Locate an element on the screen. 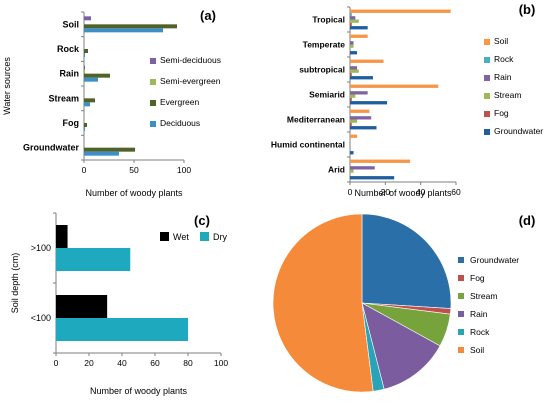 The width and height of the screenshot is (550, 403). bar-semi-deciduous-rain is located at coordinates (84, 67).